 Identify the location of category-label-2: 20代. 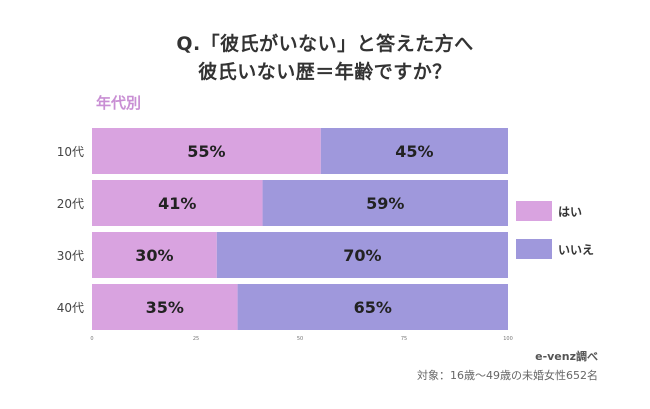
(70, 204).